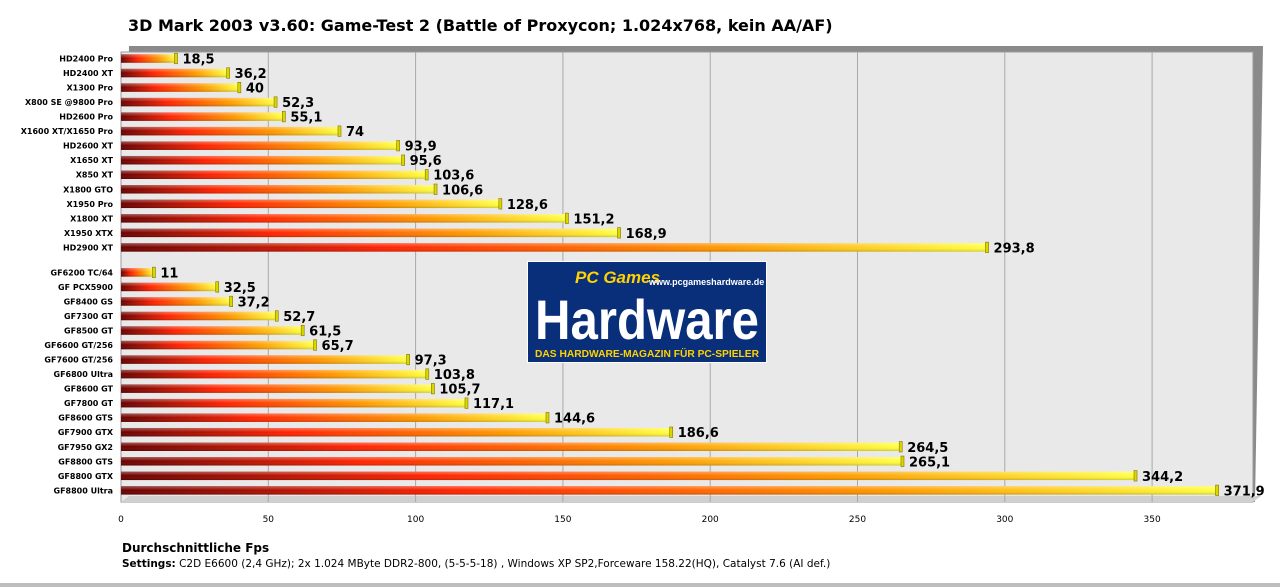 This screenshot has height=587, width=1280. I want to click on settings-label: Settings:, so click(149, 564).